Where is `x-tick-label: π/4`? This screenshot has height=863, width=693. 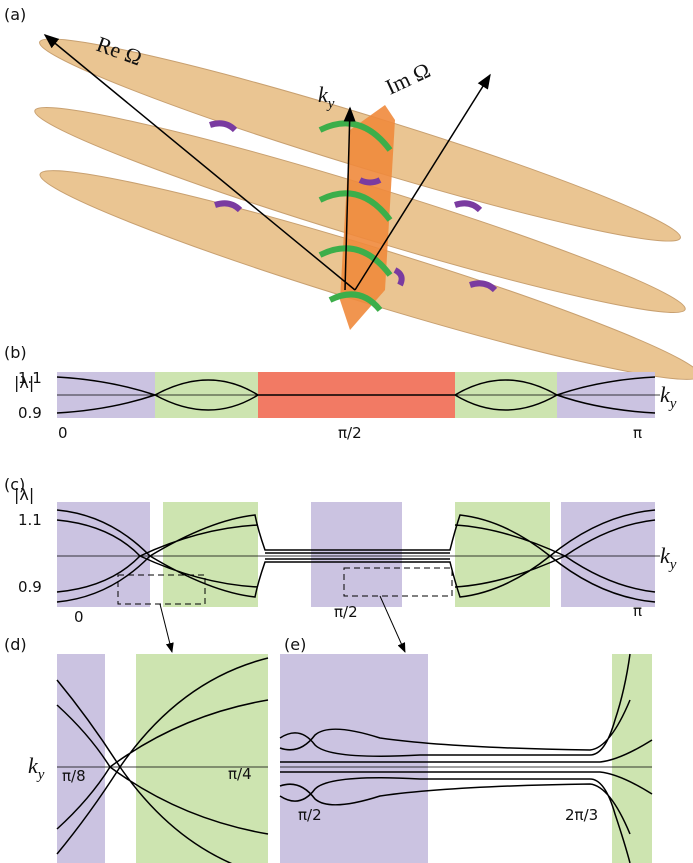
x-tick-label: π/4 is located at coordinates (240, 774).